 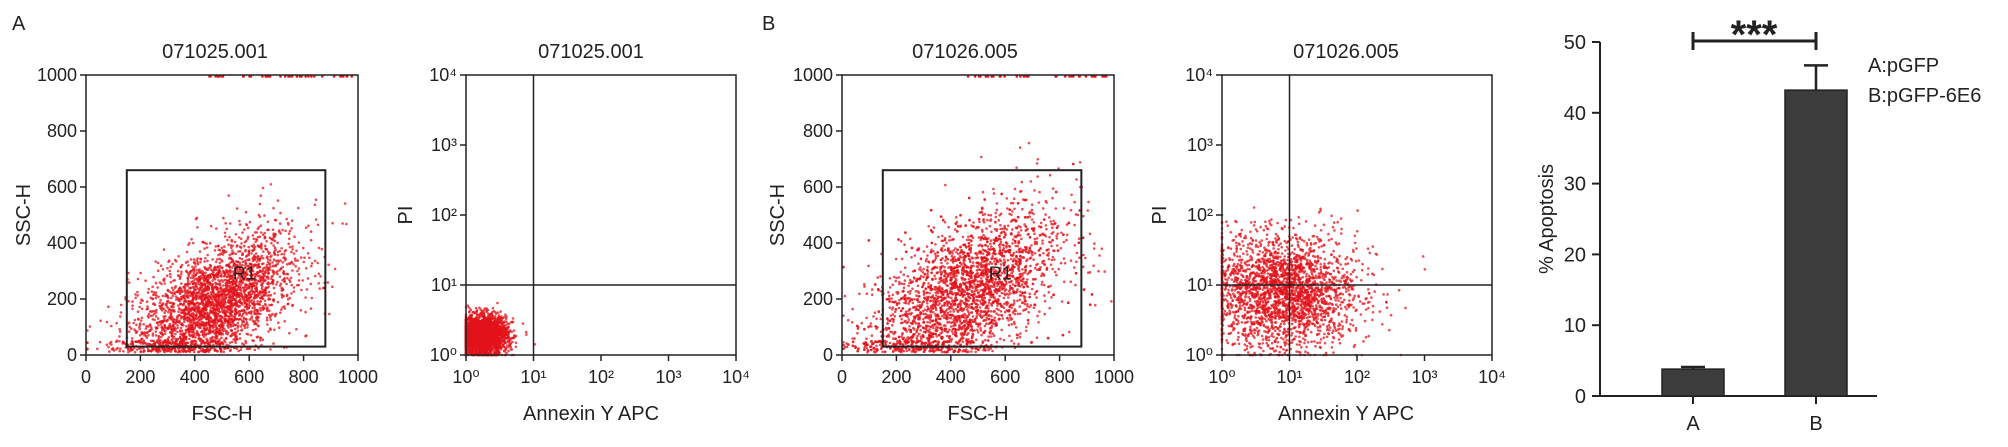 What do you see at coordinates (215, 52) in the screenshot?
I see `plot-title: 071025.001` at bounding box center [215, 52].